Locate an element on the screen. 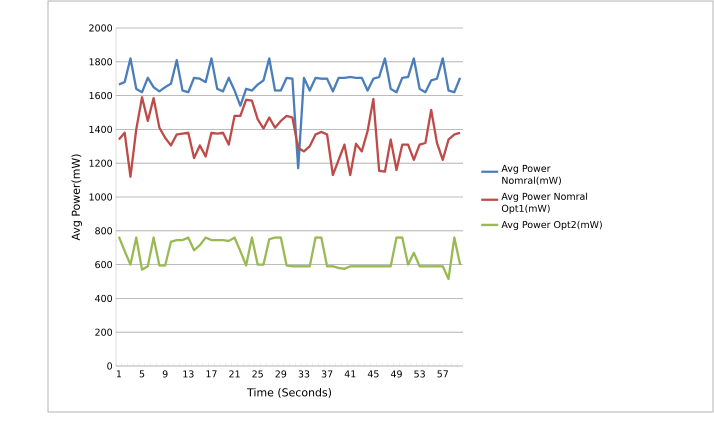 Image resolution: width=714 pixels, height=447 pixels. x-tick-label: 17 is located at coordinates (211, 374).